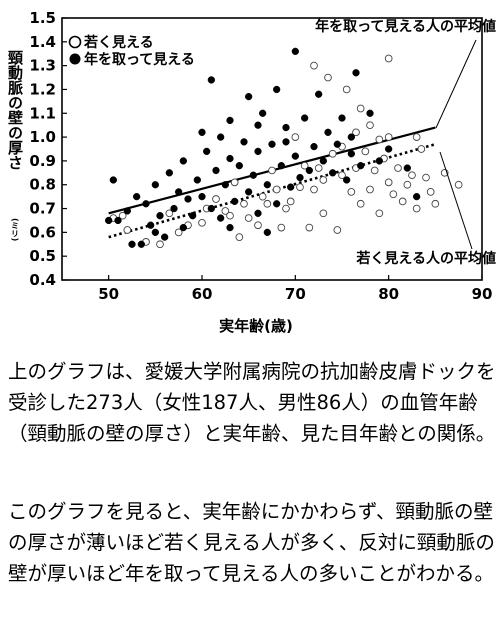  What do you see at coordinates (42, 66) in the screenshot?
I see `y-tick-label: 1.3` at bounding box center [42, 66].